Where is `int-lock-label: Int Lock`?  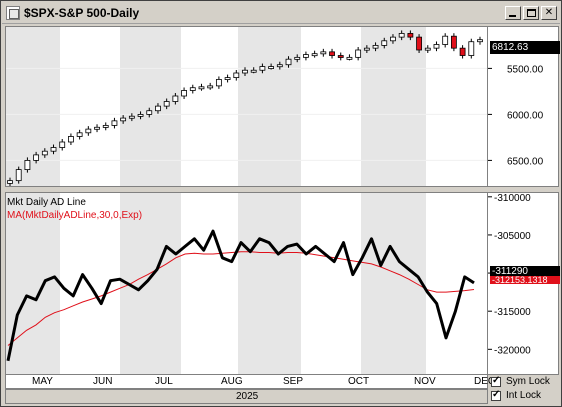 int-lock-label: Int Lock is located at coordinates (524, 395).